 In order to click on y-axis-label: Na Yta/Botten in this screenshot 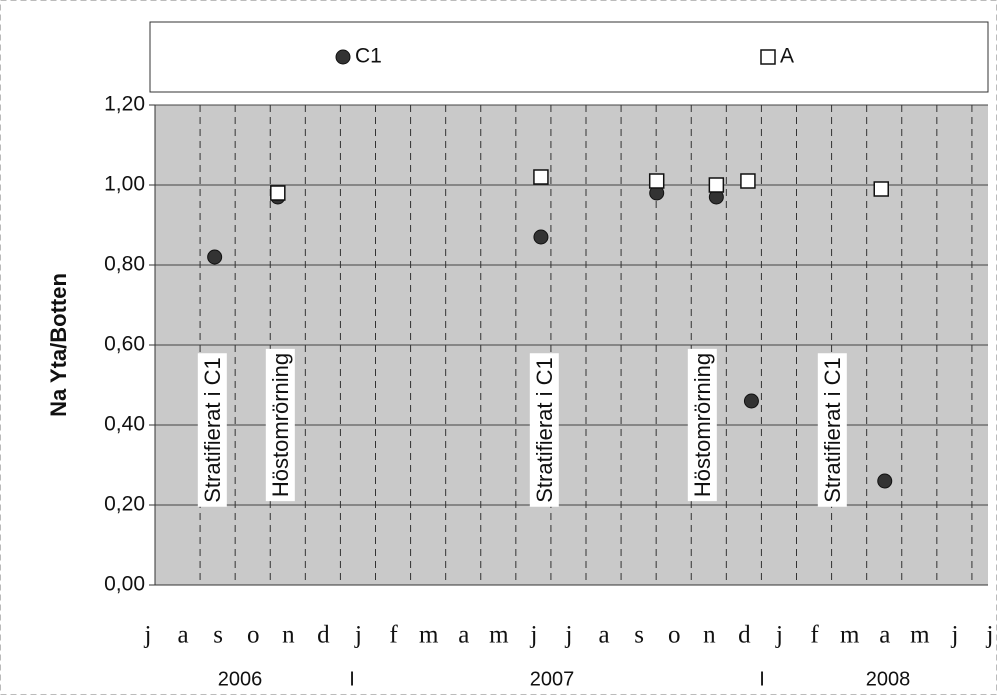, I will do `click(58, 345)`.